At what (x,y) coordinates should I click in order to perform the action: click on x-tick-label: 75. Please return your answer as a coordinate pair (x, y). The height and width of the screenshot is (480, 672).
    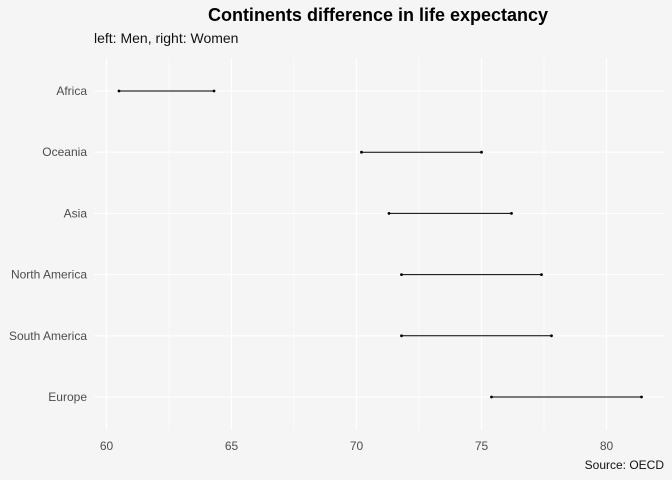
    Looking at the image, I should click on (482, 446).